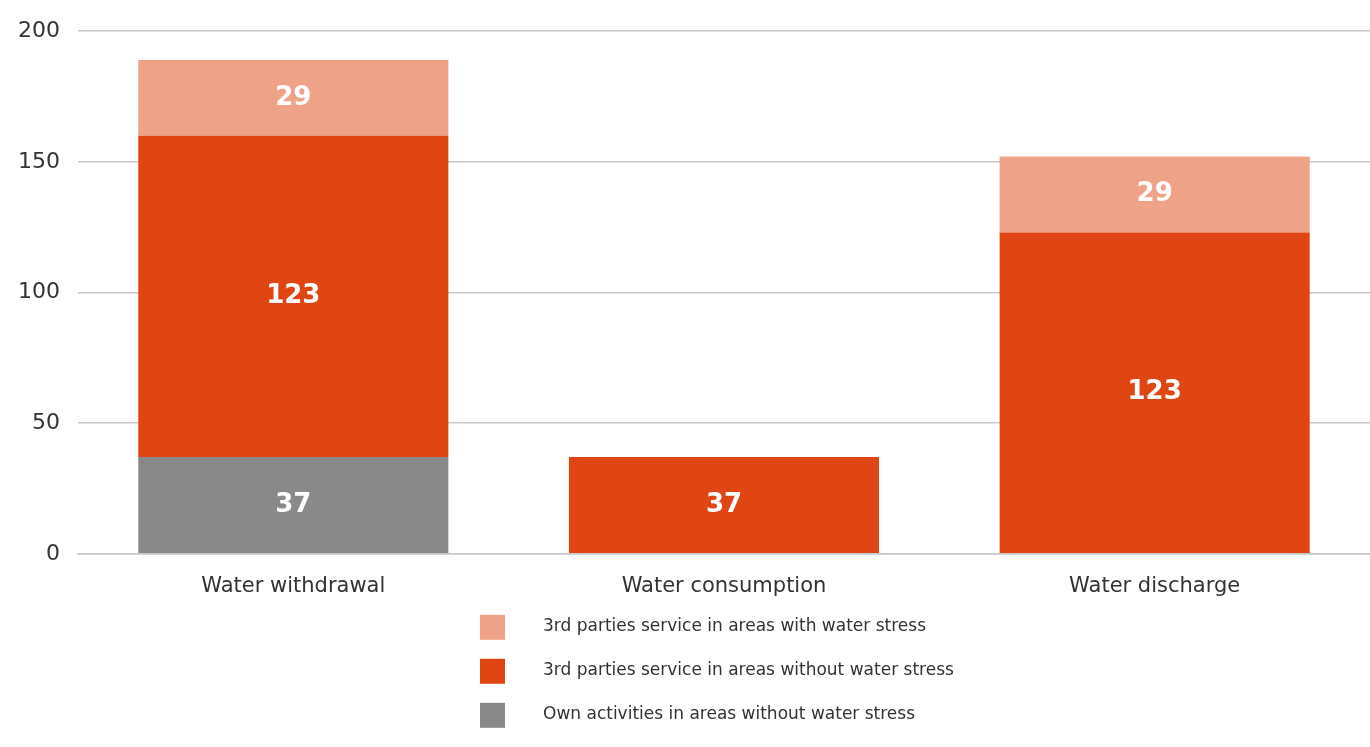 This screenshot has height=747, width=1370. What do you see at coordinates (729, 713) in the screenshot?
I see `legend-label: Own activities in areas without water stress` at bounding box center [729, 713].